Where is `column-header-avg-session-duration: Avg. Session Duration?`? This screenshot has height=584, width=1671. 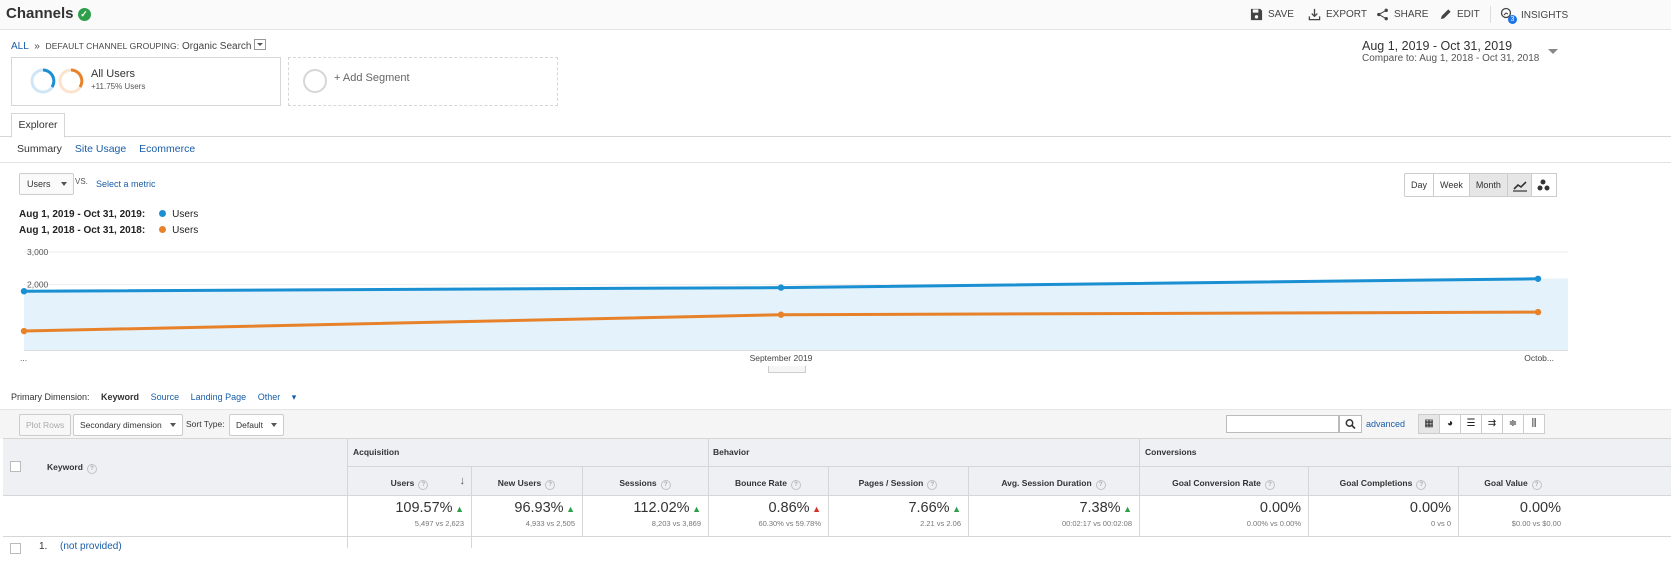 column-header-avg-session-duration: Avg. Session Duration? is located at coordinates (1053, 484).